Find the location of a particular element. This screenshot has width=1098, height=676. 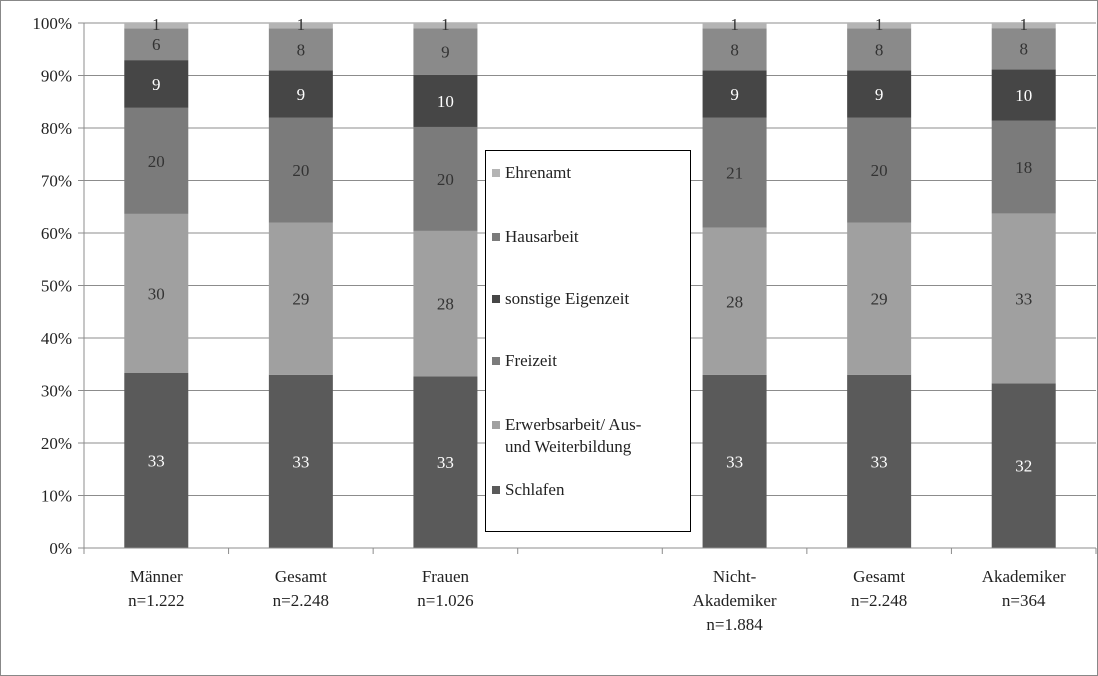

legend-item-hausarbeit: Hausarbeit is located at coordinates (590, 237).